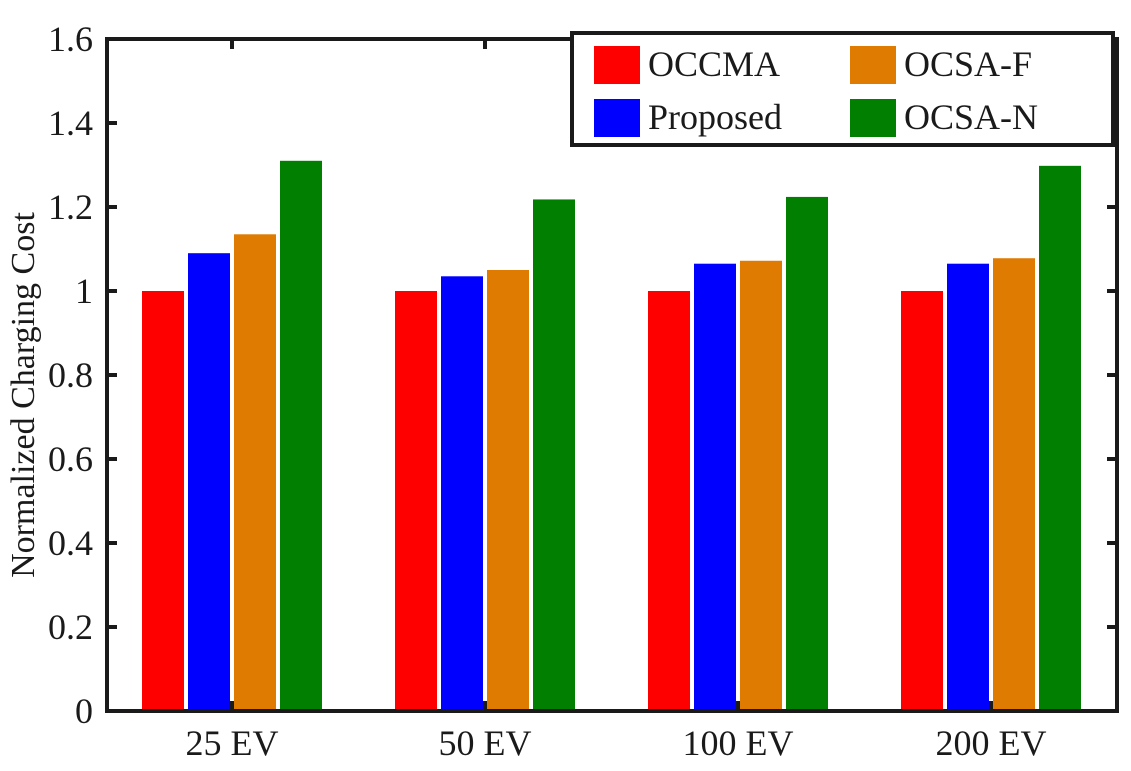  What do you see at coordinates (70, 39) in the screenshot?
I see `y-tick-label: 1.6` at bounding box center [70, 39].